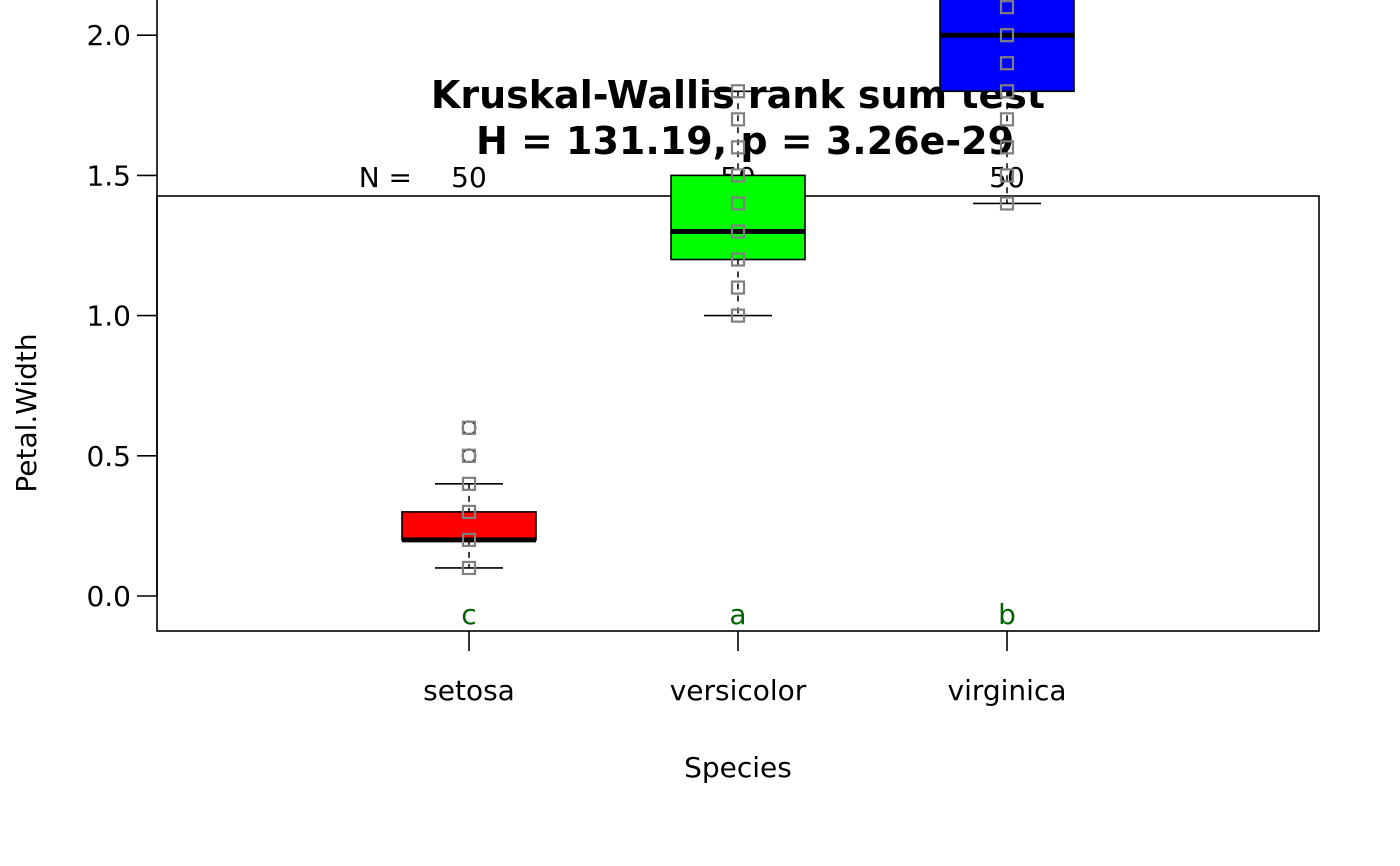 The image size is (1400, 866). I want to click on group-letter: c, so click(468, 614).